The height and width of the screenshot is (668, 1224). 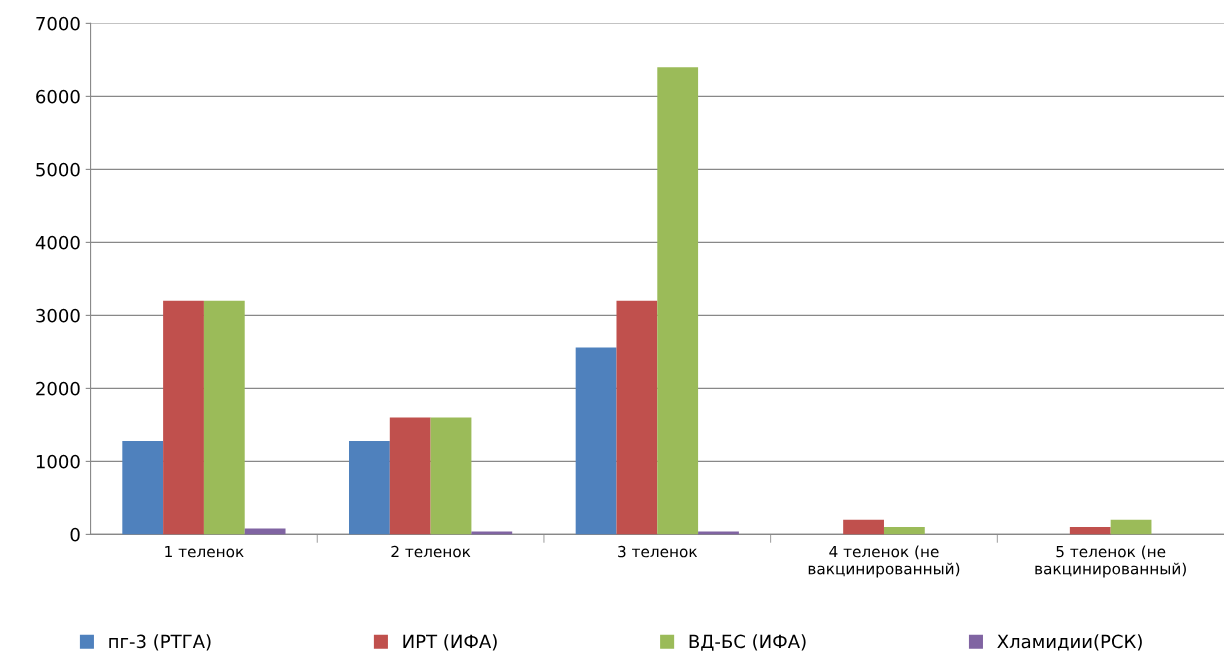 I want to click on y-tick-label: 5000, so click(x=58, y=169).